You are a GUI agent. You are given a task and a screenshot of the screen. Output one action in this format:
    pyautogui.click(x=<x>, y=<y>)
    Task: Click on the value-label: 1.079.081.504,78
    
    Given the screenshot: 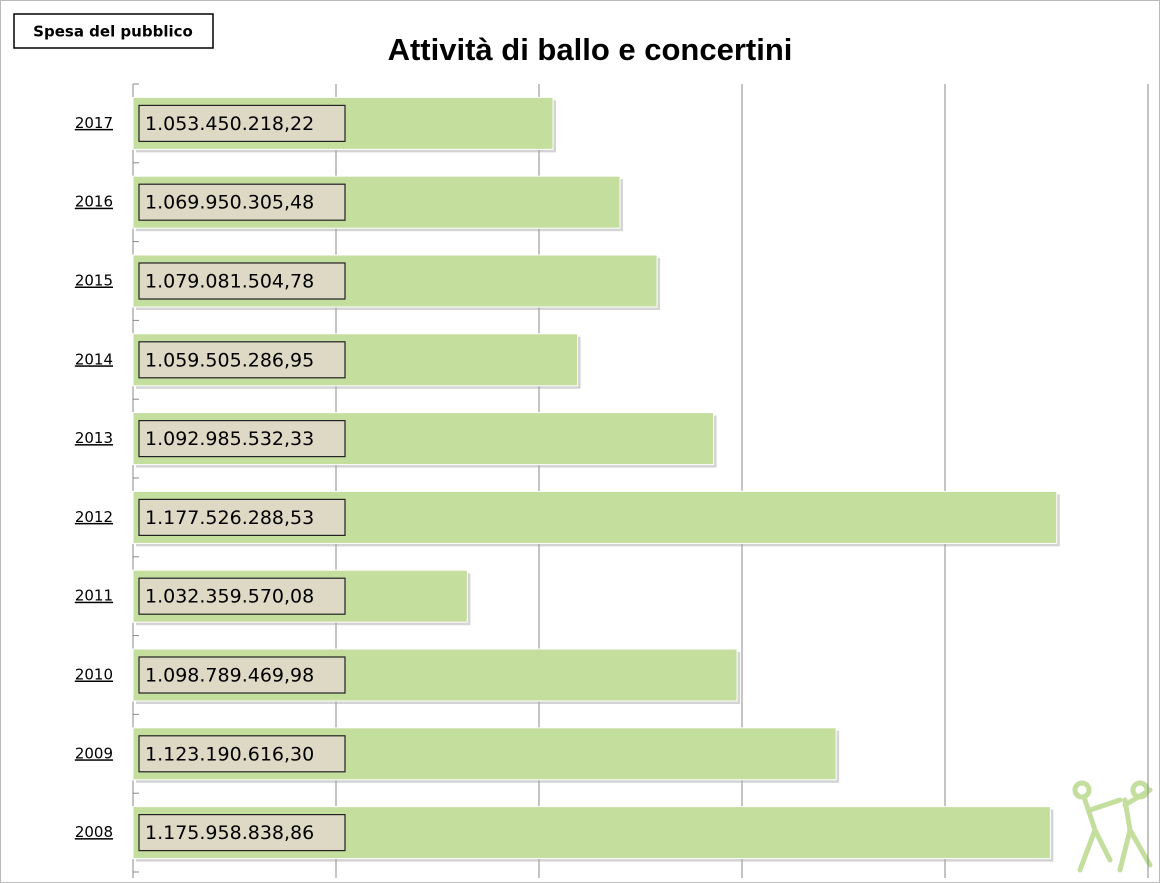 What is the action you would take?
    pyautogui.click(x=229, y=282)
    